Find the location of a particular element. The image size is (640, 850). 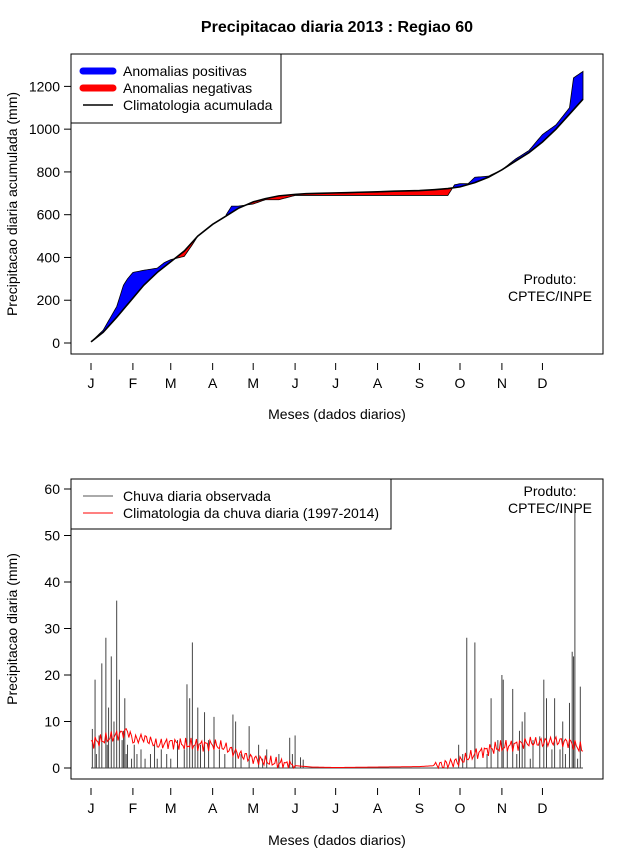

legend-label-positive: Anomalias positivas is located at coordinates (185, 71).